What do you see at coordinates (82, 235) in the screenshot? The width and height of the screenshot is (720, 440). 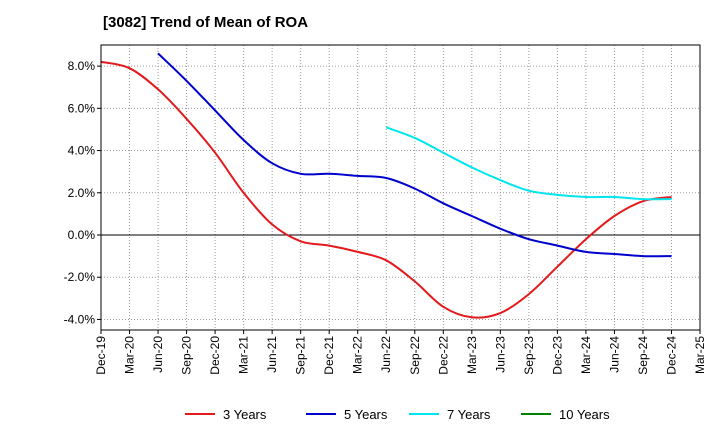 I see `y-tick-label: 0.0%` at bounding box center [82, 235].